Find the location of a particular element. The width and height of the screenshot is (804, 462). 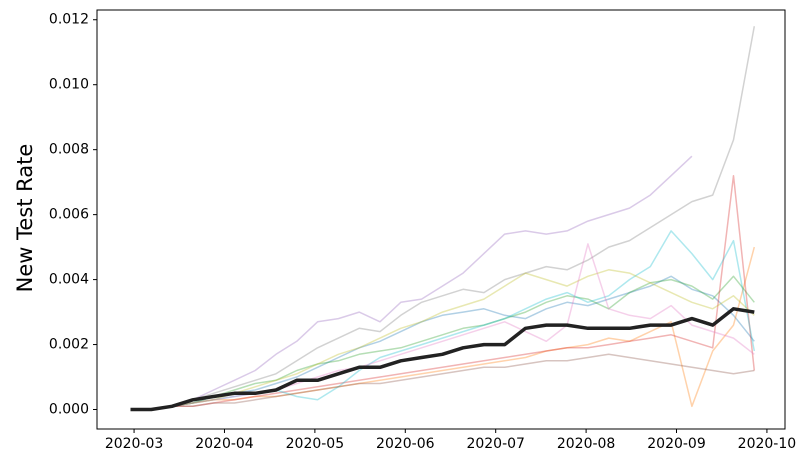

x-tick-label: 2020-06 is located at coordinates (405, 444).